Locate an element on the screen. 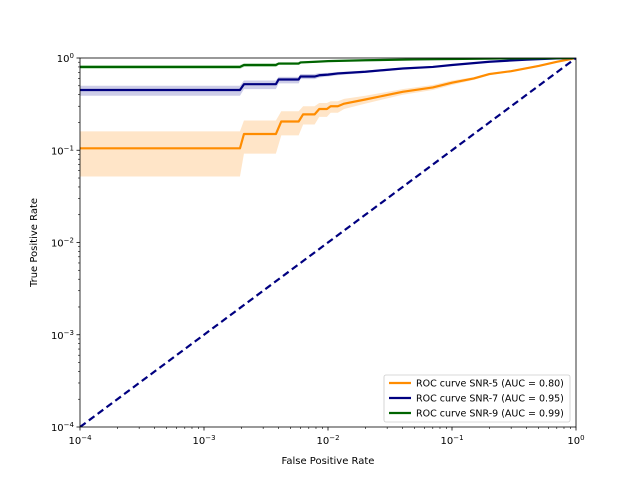  y-tick-label: 10⁻³ is located at coordinates (62, 335).